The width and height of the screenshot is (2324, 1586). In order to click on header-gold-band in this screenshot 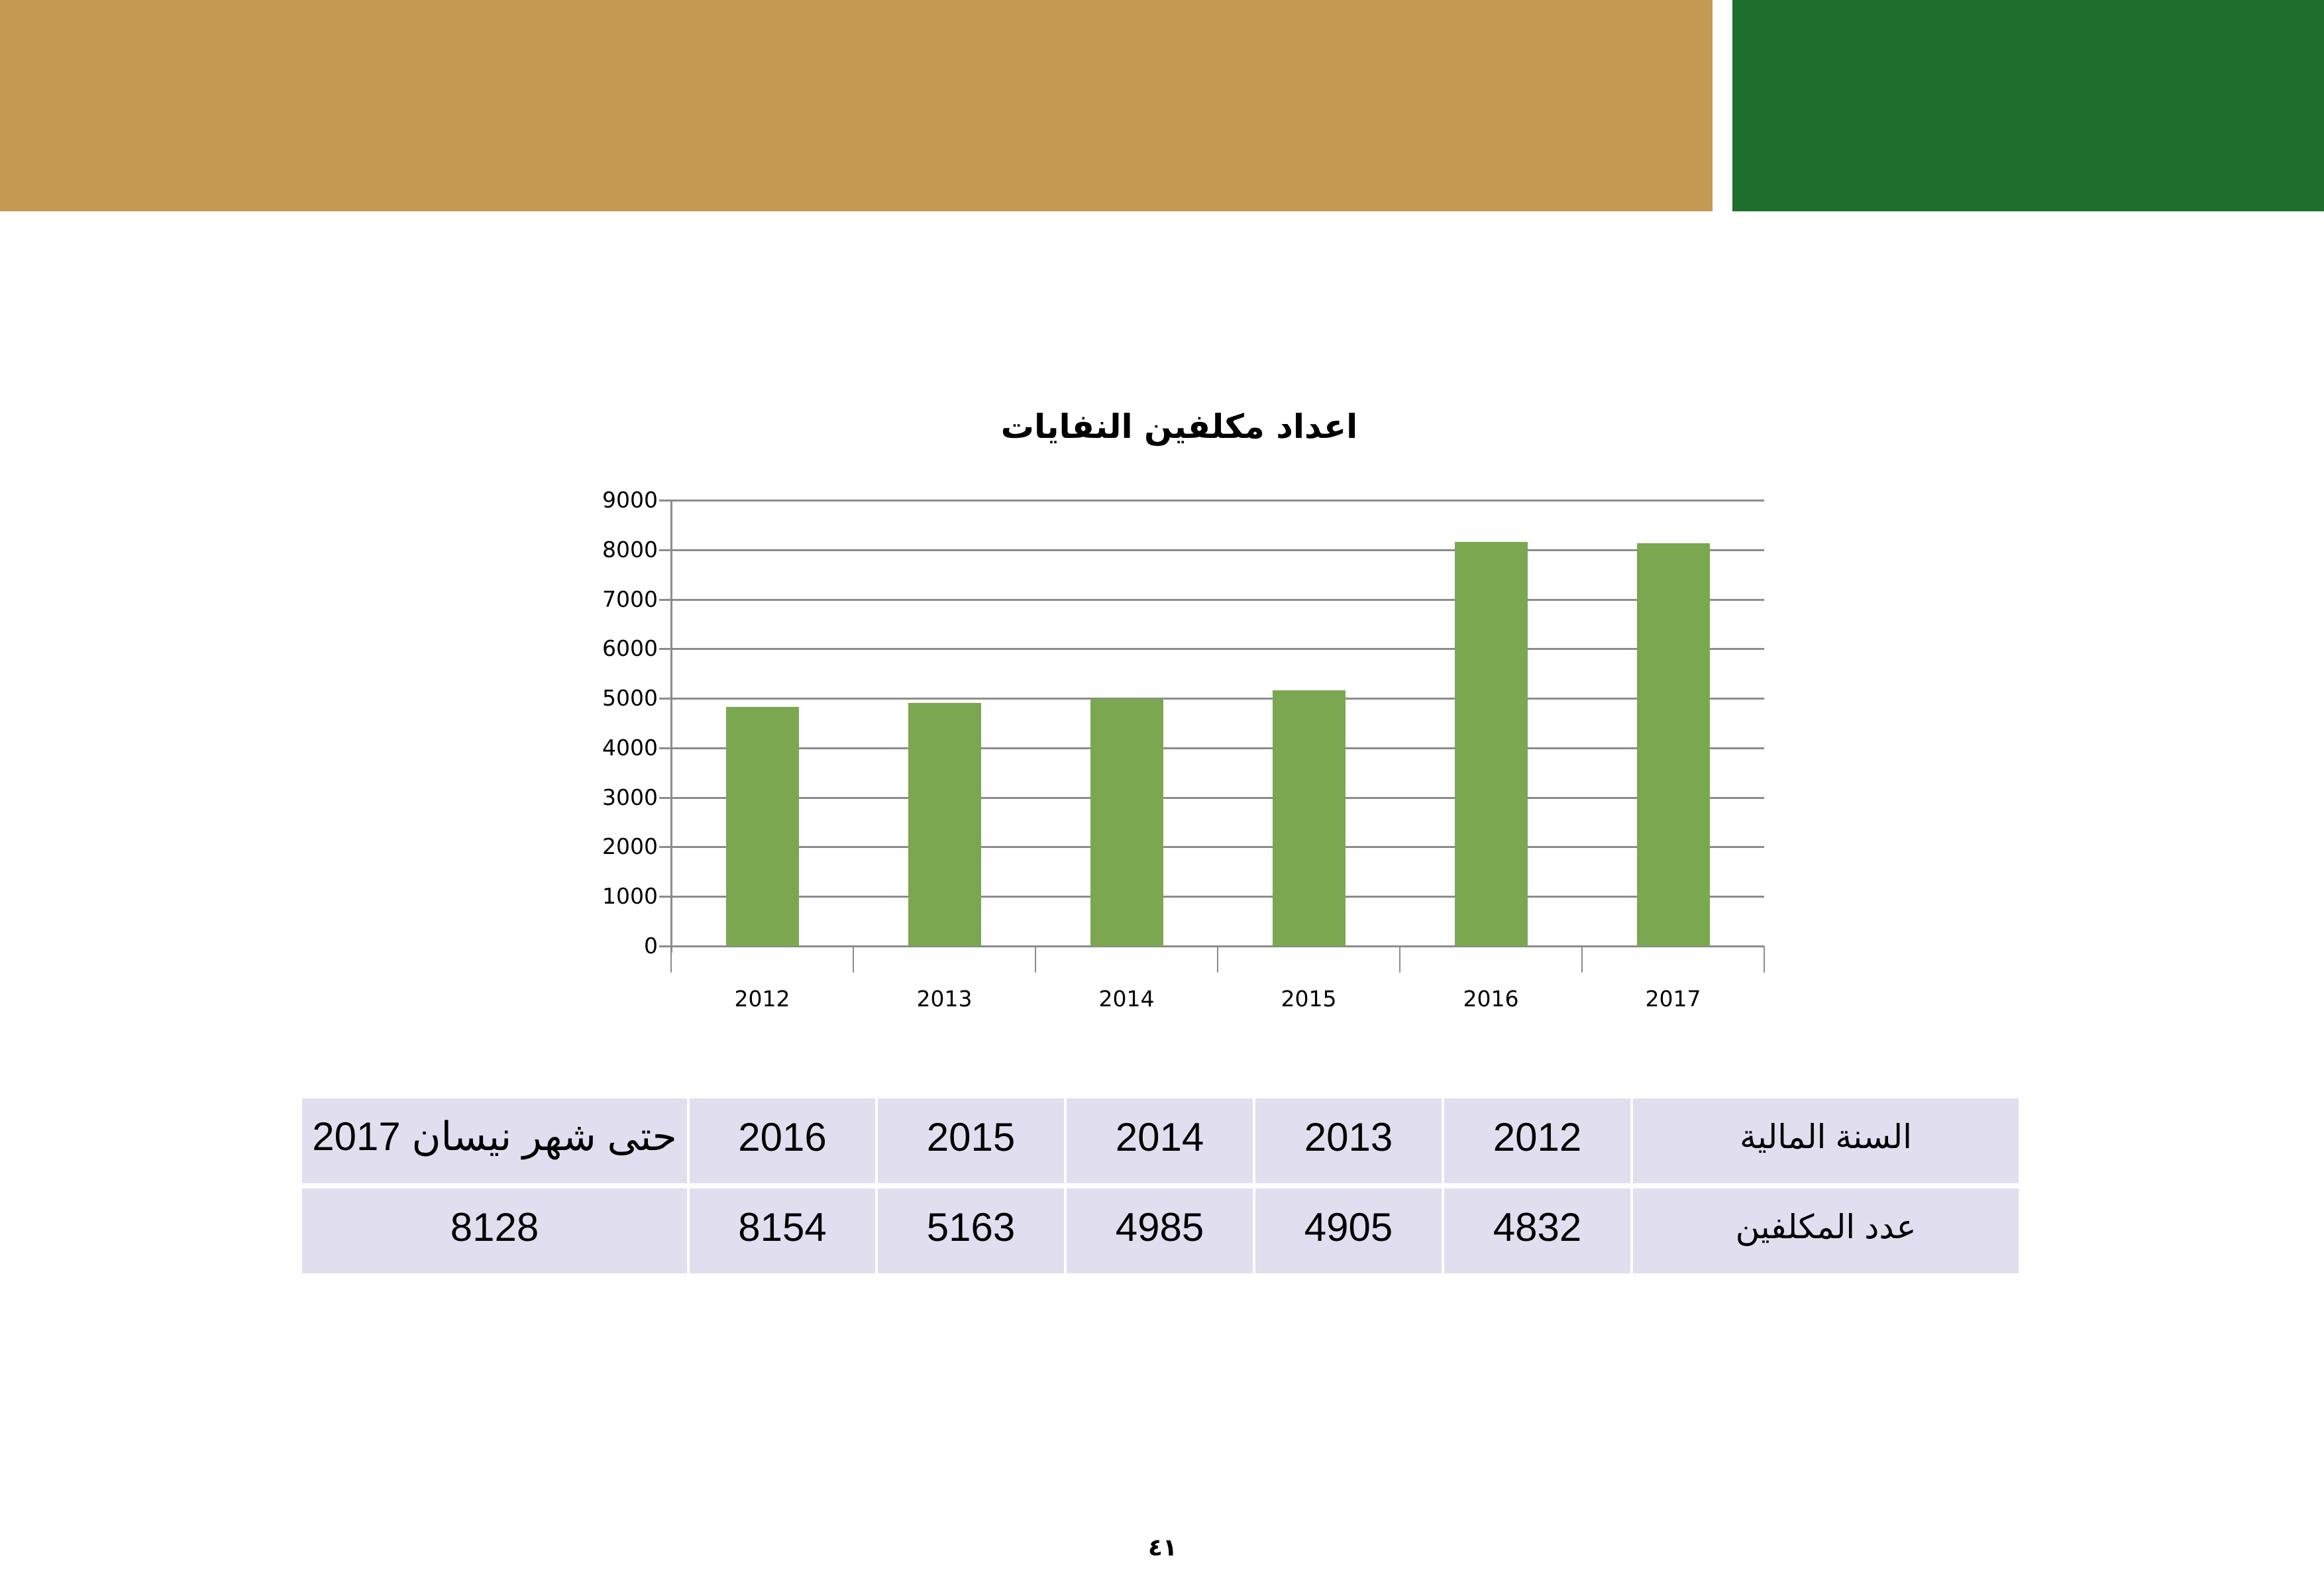, I will do `click(856, 105)`.